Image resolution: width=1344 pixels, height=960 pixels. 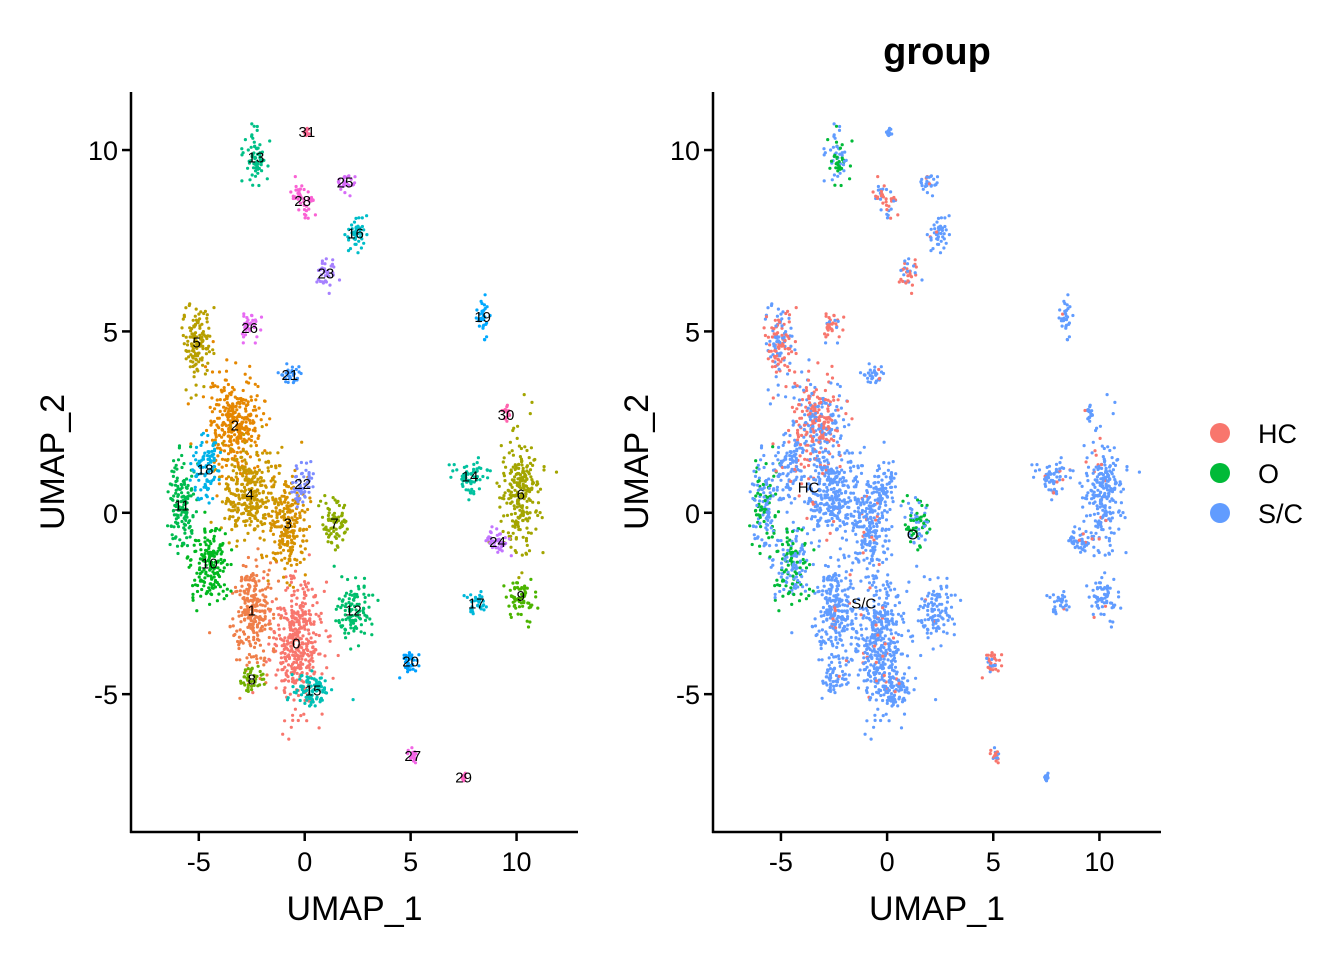 What do you see at coordinates (410, 662) in the screenshot?
I see `cluster-label: 20` at bounding box center [410, 662].